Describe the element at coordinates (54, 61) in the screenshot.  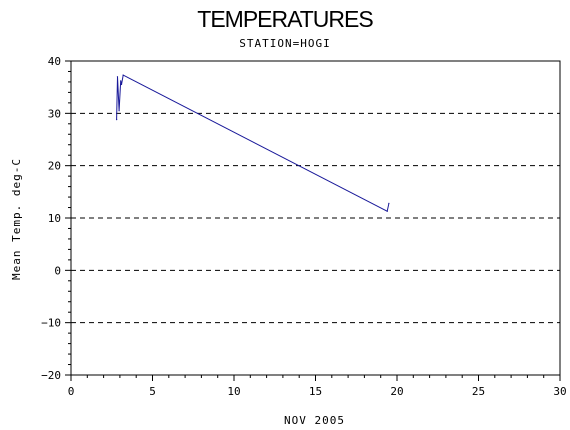
I see `y-tick-label: 40` at that location.